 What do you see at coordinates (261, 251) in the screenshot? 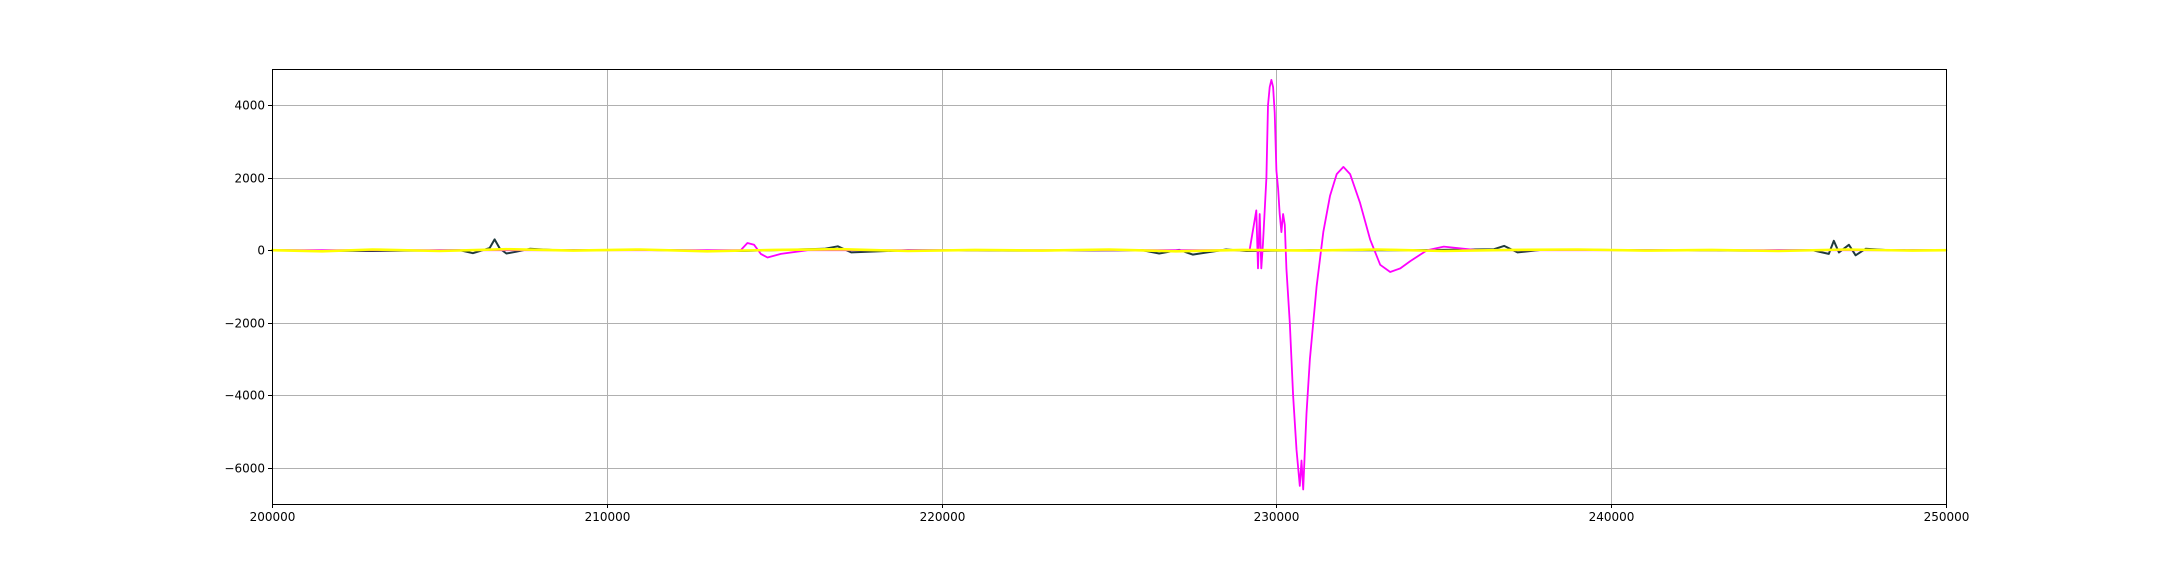
I see `y-tick-label: 0` at bounding box center [261, 251].